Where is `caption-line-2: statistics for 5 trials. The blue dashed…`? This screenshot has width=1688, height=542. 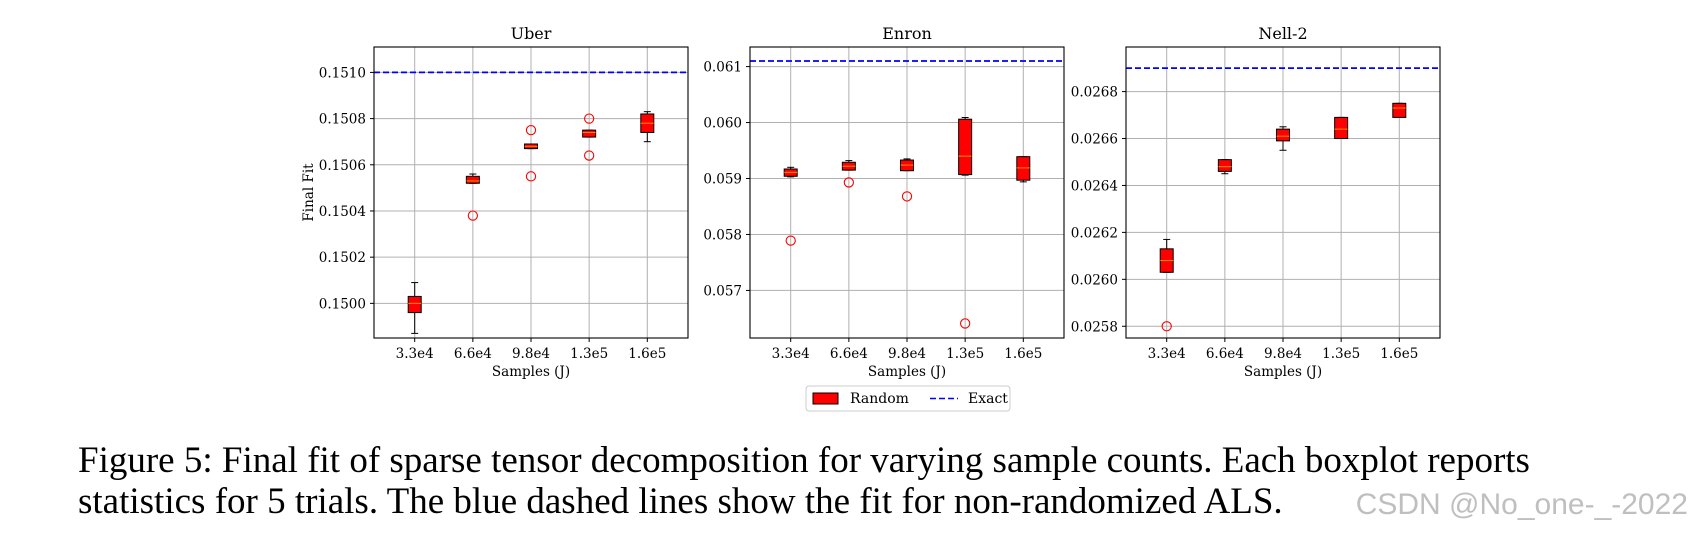 caption-line-2: statistics for 5 trials. The blue dashed… is located at coordinates (680, 501).